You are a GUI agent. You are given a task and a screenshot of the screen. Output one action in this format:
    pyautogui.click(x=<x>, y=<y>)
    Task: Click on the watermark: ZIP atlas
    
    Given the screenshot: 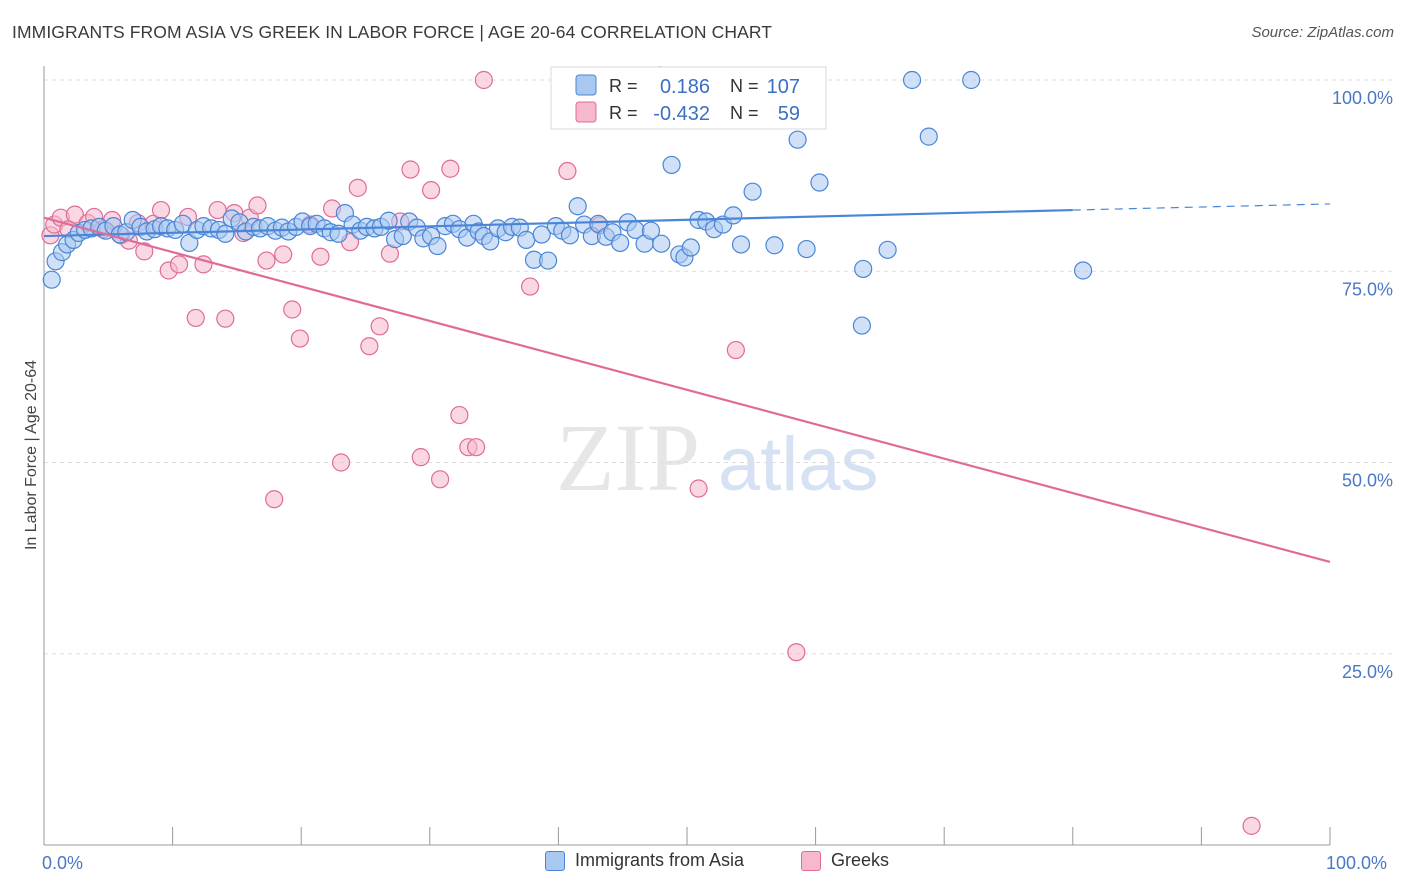 What is the action you would take?
    pyautogui.click(x=717, y=457)
    